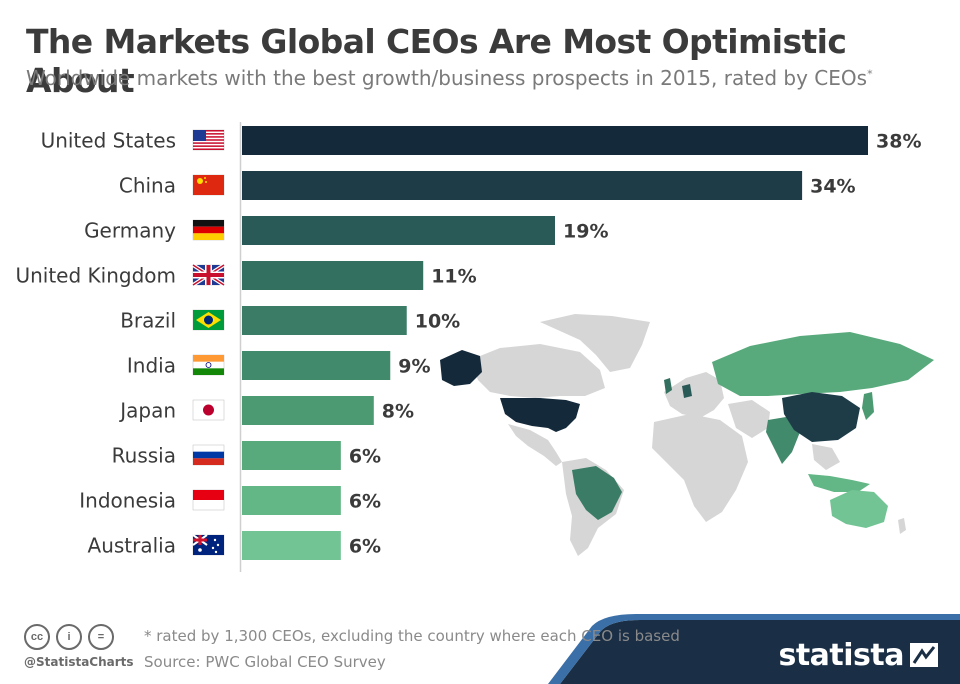 The image size is (960, 684). What do you see at coordinates (398, 412) in the screenshot?
I see `value-label: 8%` at bounding box center [398, 412].